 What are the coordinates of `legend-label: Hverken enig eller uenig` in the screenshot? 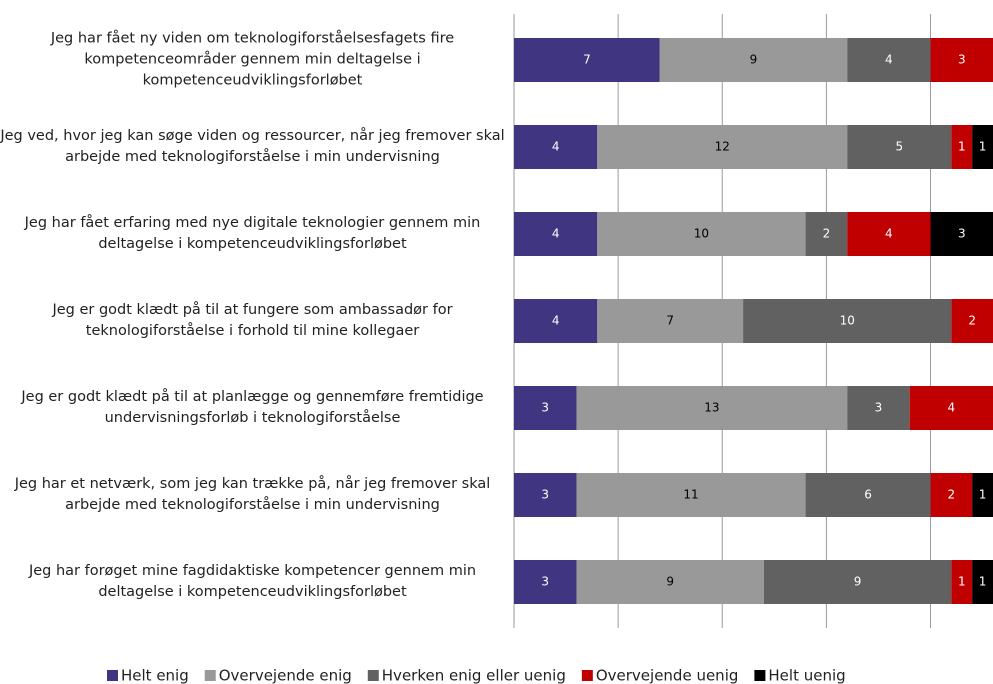 It's located at (474, 675).